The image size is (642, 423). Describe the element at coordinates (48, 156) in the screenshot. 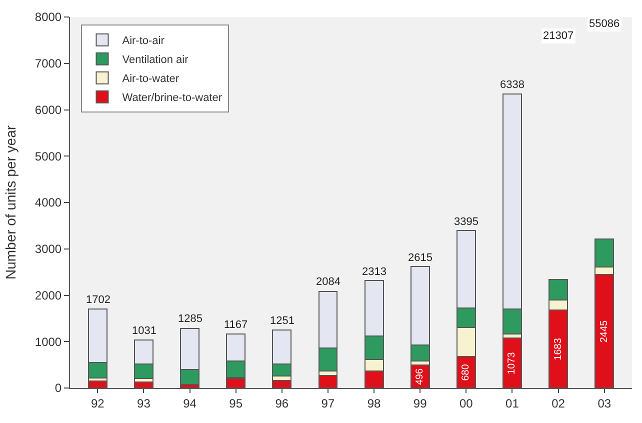

I see `y-tick-label: 5000` at that location.